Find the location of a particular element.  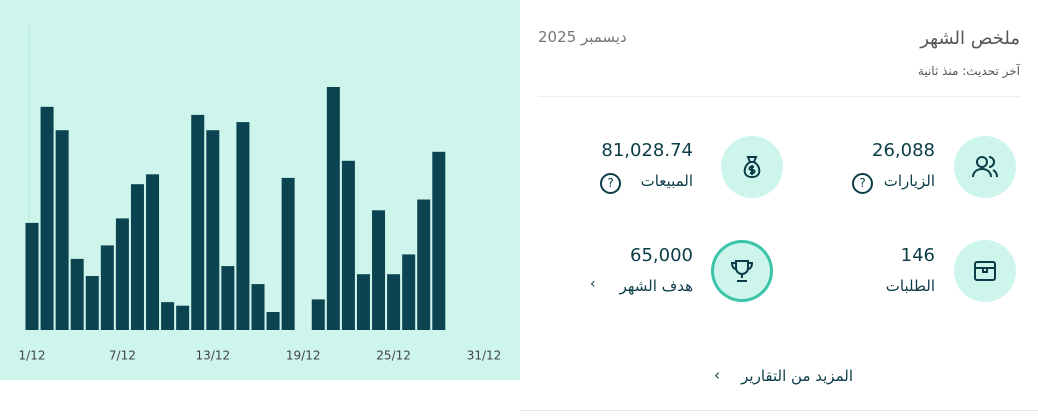

orders-icon is located at coordinates (985, 271).